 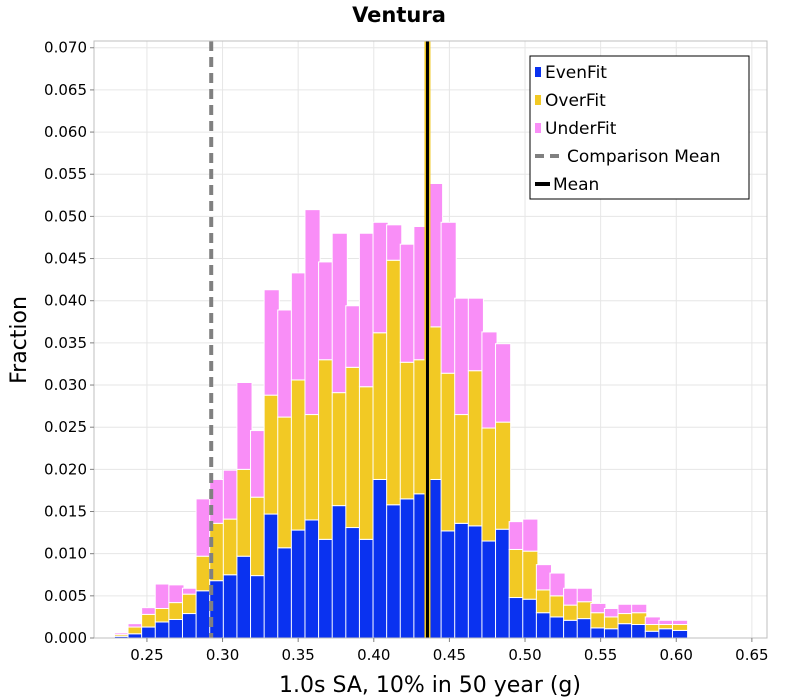 What do you see at coordinates (581, 129) in the screenshot?
I see `legend-label-underfit: UnderFit` at bounding box center [581, 129].